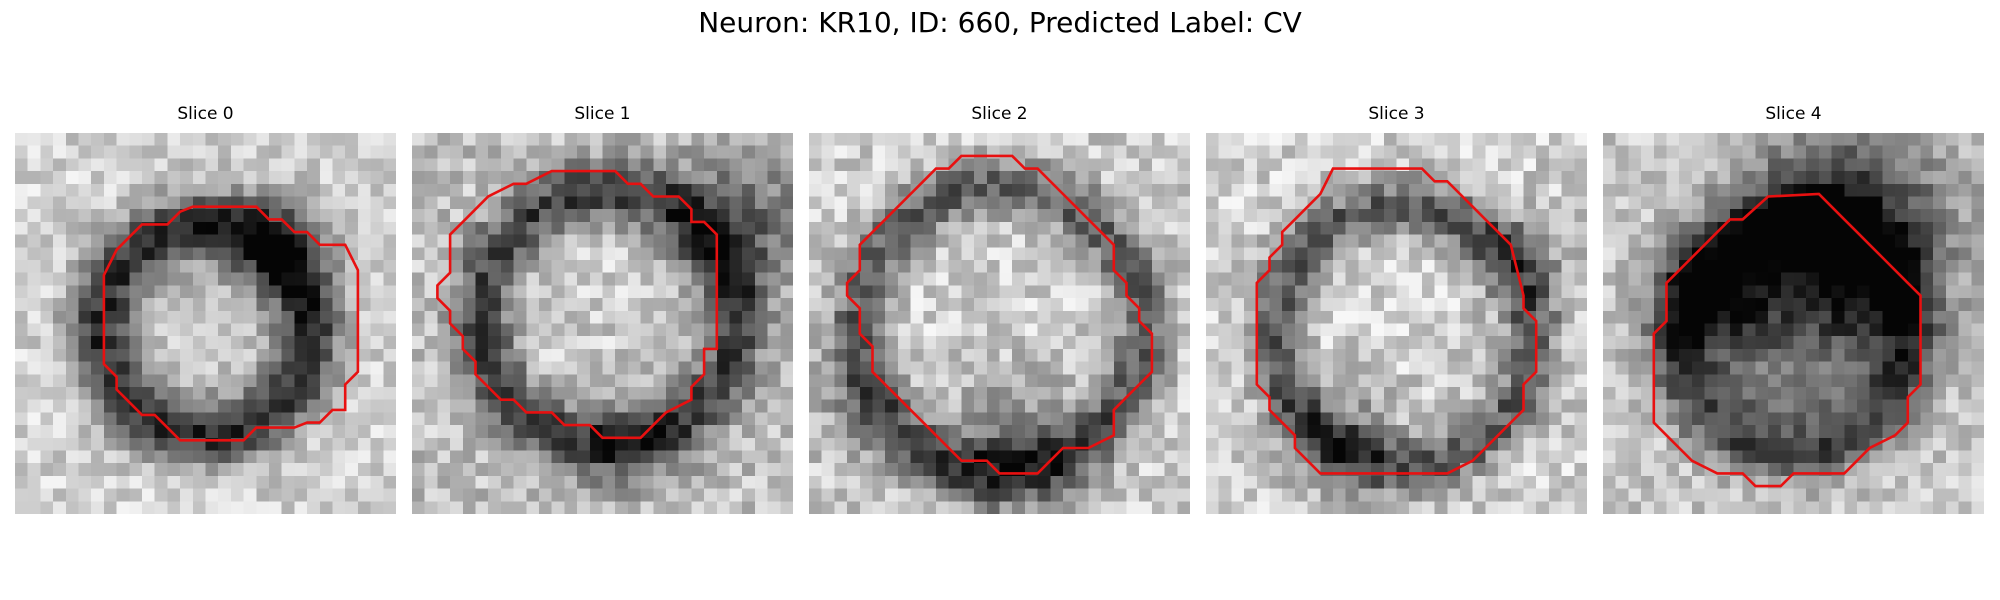 The width and height of the screenshot is (2000, 600). What do you see at coordinates (999, 114) in the screenshot?
I see `slice-title: Slice 2` at bounding box center [999, 114].